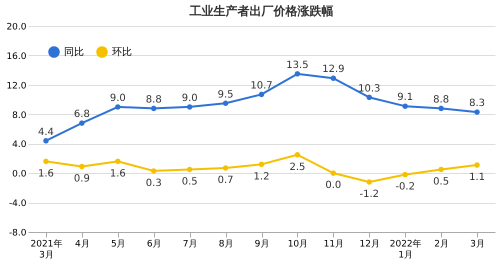  Describe the element at coordinates (154, 245) in the screenshot. I see `x-tick-label: 6月` at that location.